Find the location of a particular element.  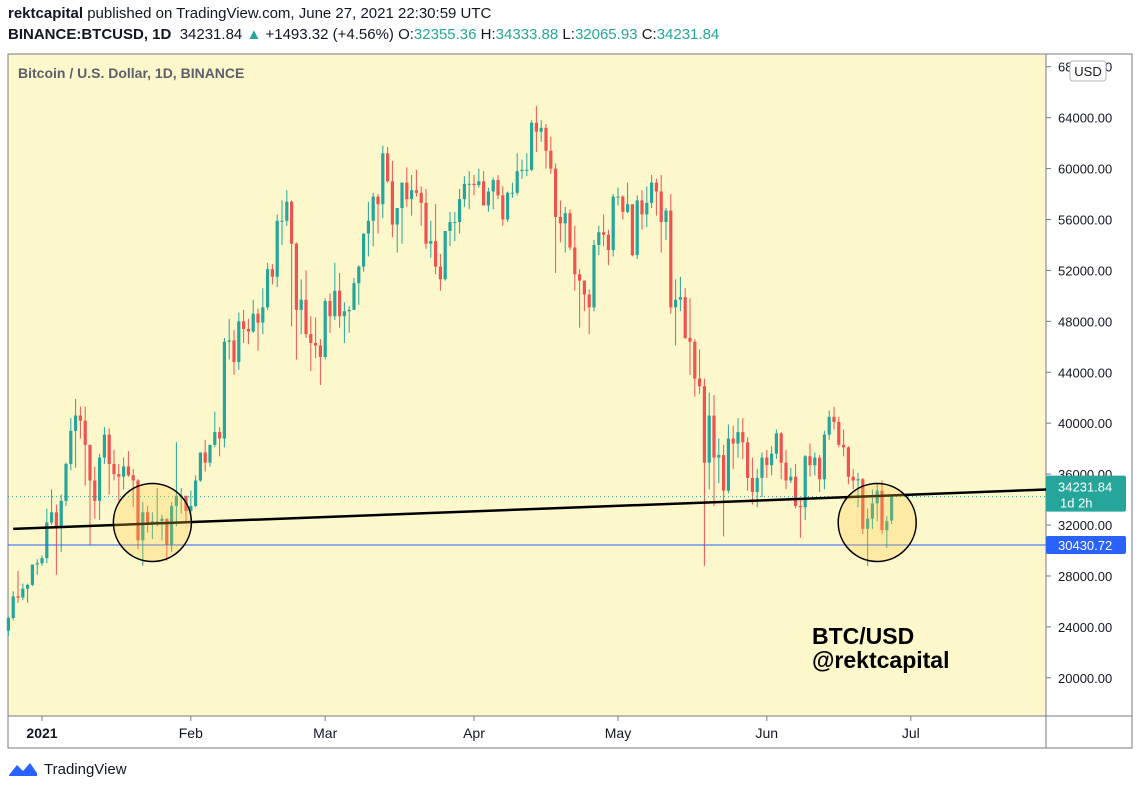

open-value: 32355.36 is located at coordinates (445, 34).